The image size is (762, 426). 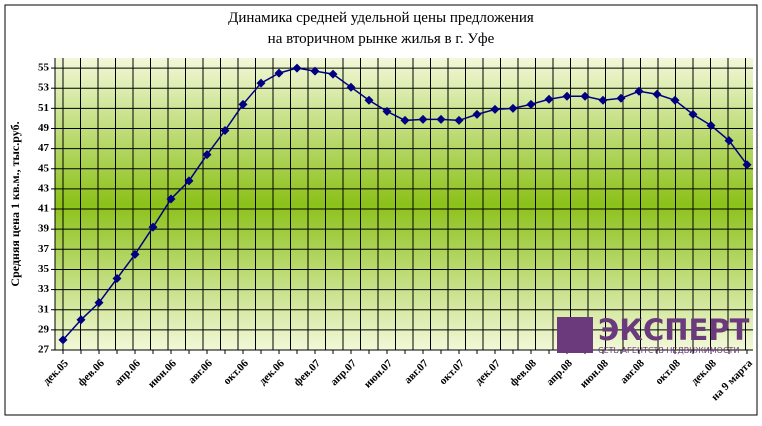 What do you see at coordinates (15, 203) in the screenshot?
I see `y-axis-label: Средняя цена 1 кв.м., тыс.руб.` at bounding box center [15, 203].